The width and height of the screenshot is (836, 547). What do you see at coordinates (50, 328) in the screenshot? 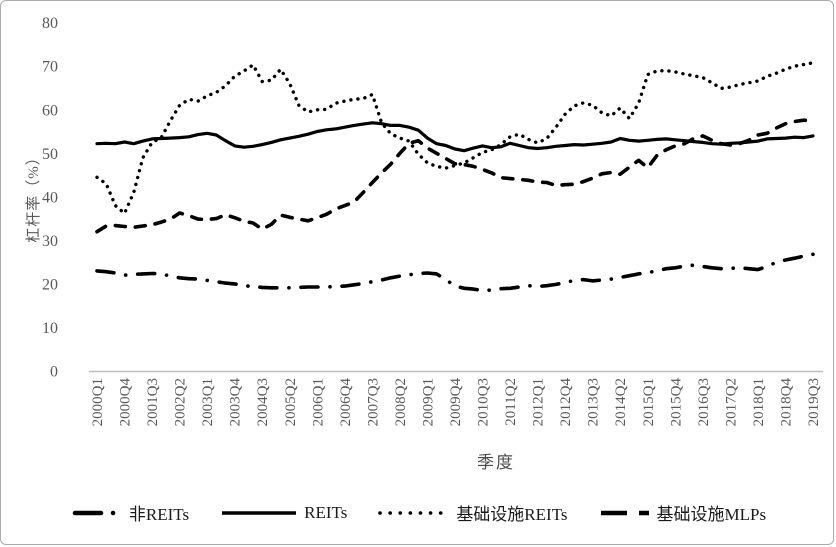
I see `y-tick-label: 10` at bounding box center [50, 328].